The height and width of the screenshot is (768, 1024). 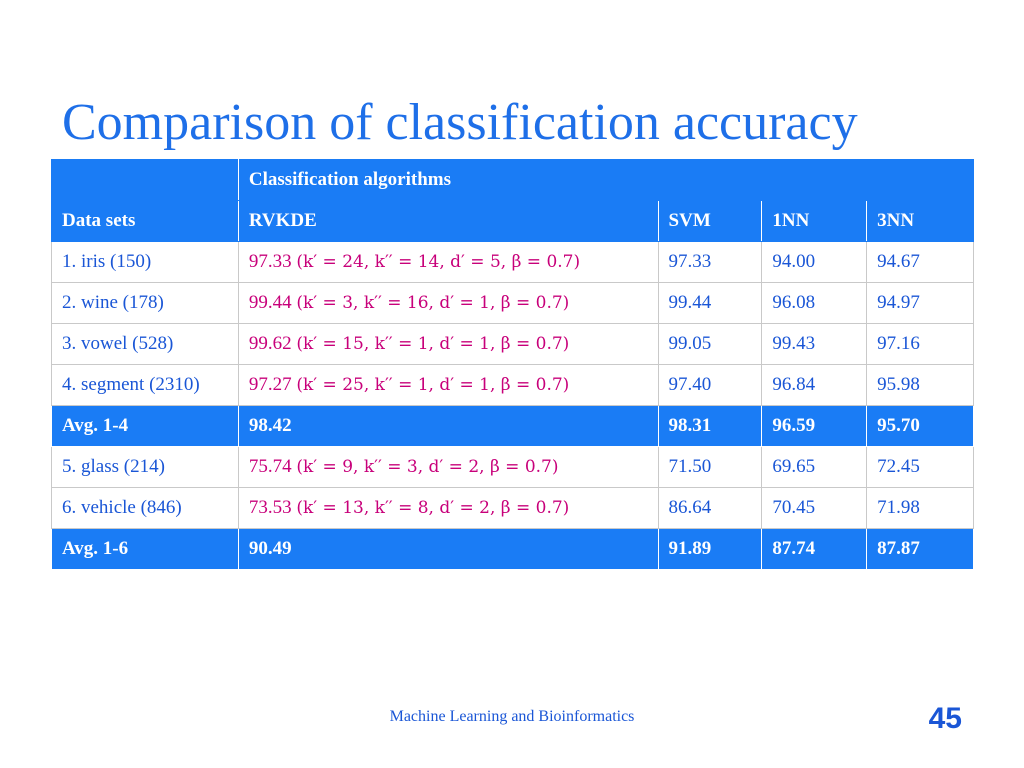 I want to click on slide-title: Comparison of classification accuracy, so click(x=460, y=122).